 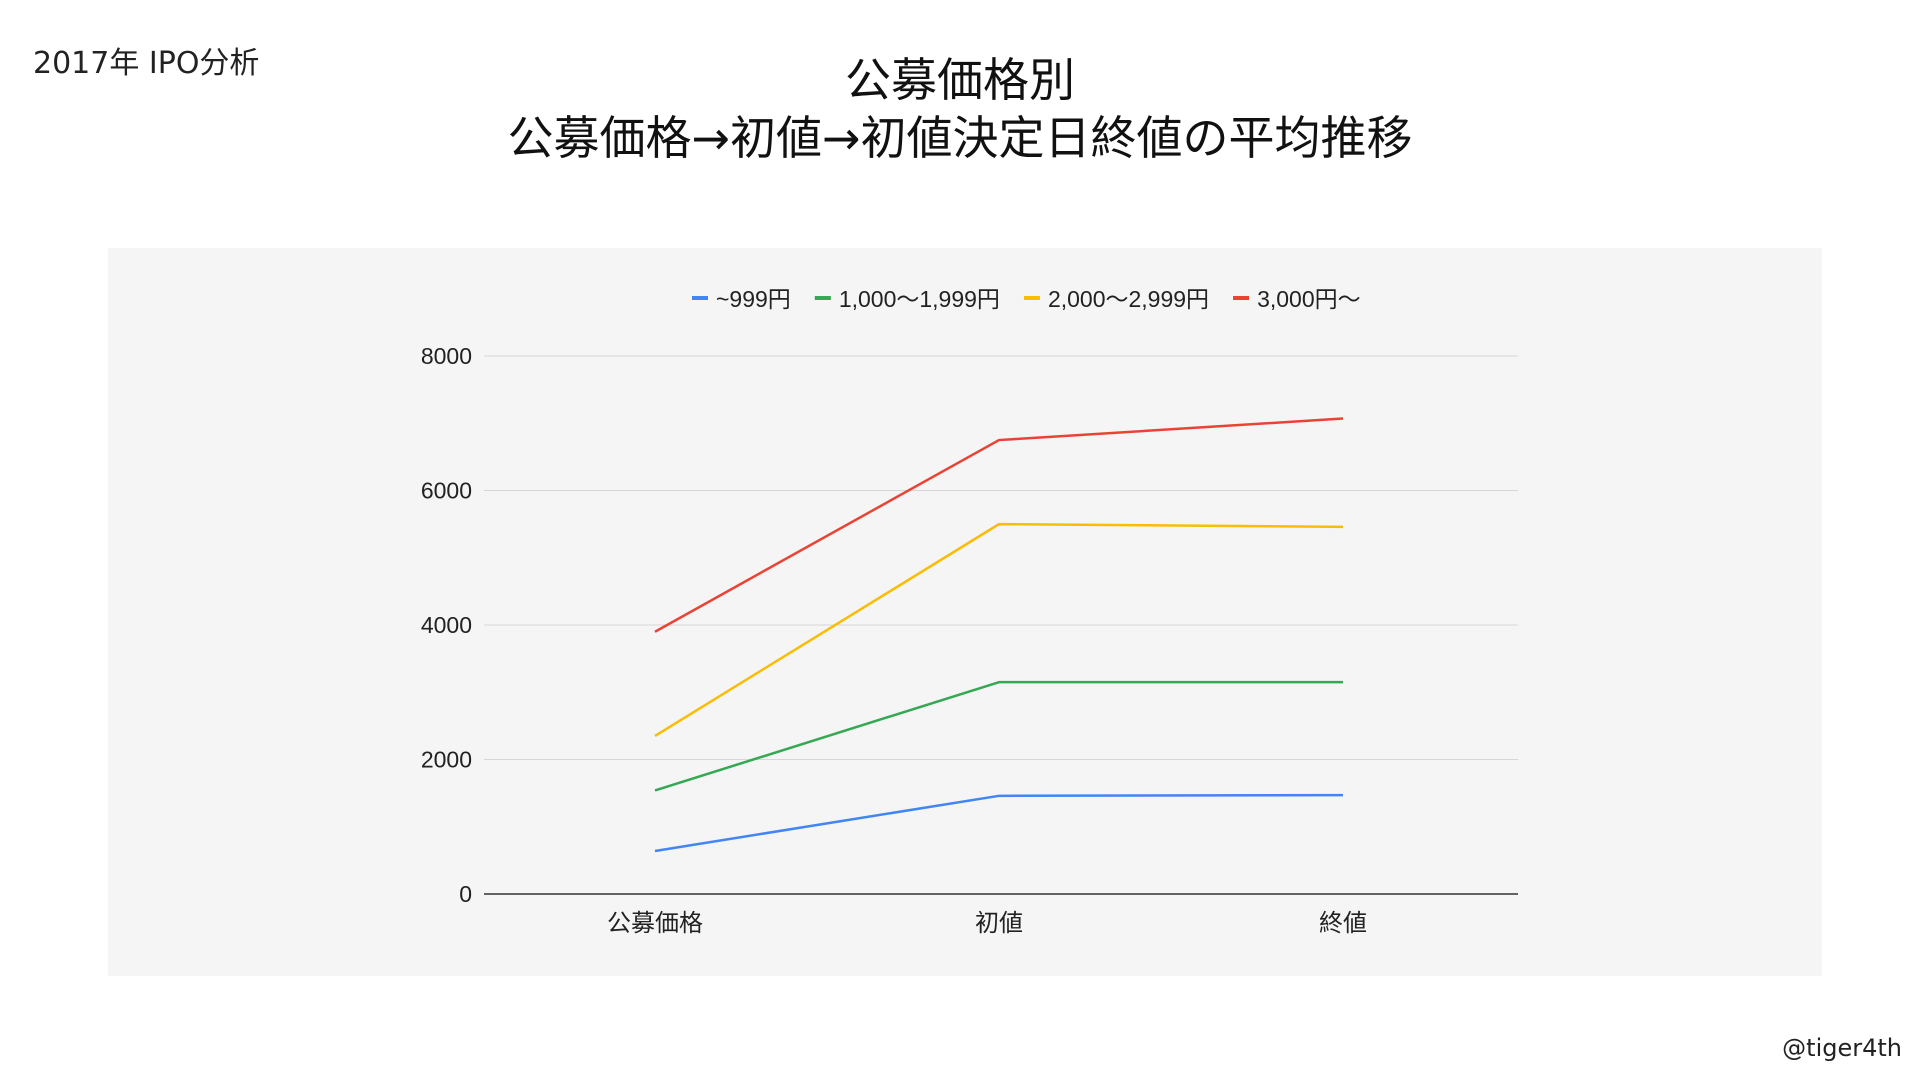 I want to click on y-tick-label: 6000, so click(x=446, y=491).